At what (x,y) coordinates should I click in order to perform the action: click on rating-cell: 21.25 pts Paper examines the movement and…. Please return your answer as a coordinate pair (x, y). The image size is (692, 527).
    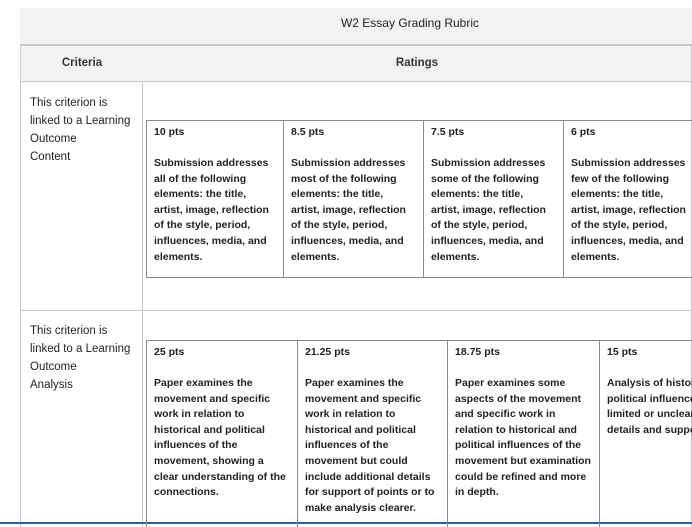
    Looking at the image, I should click on (372, 433).